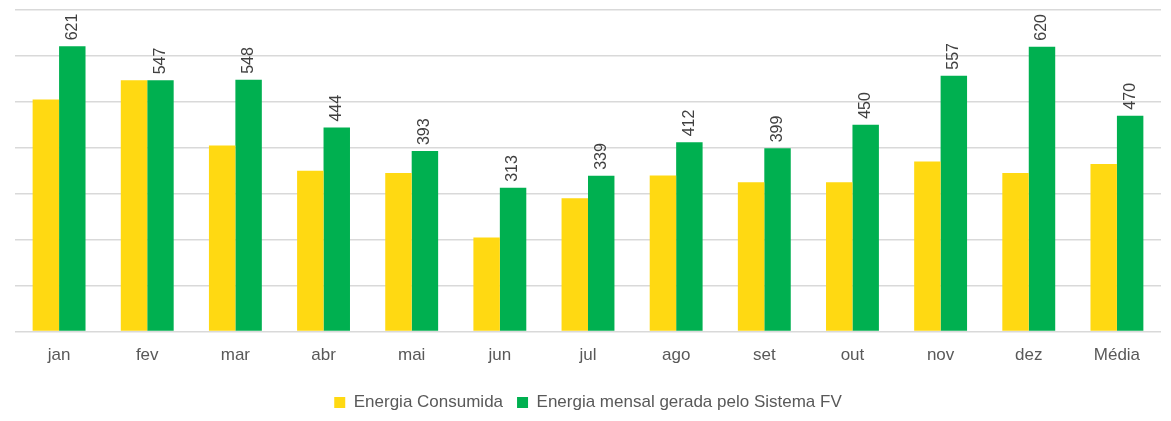 The height and width of the screenshot is (421, 1171). What do you see at coordinates (852, 355) in the screenshot?
I see `x-tick-label: out` at bounding box center [852, 355].